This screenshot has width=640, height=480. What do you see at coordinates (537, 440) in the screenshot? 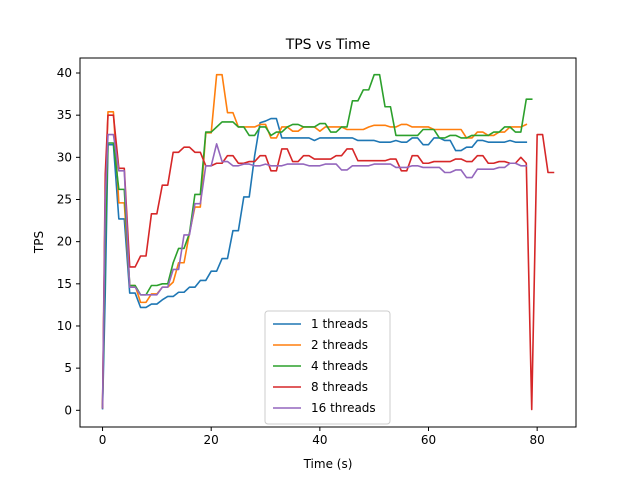
I see `x-tick-label: 80` at bounding box center [537, 440].